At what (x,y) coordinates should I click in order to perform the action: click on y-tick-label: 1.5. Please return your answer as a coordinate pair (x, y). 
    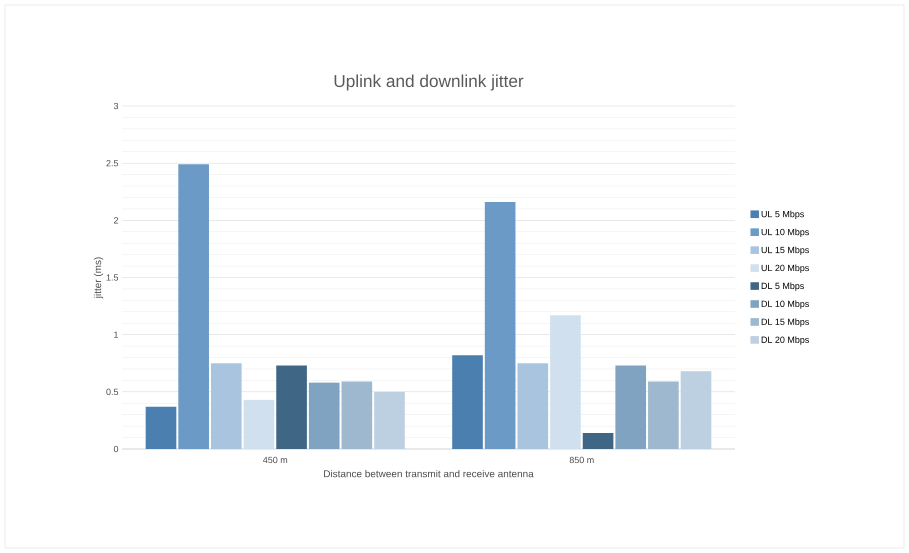
    Looking at the image, I should click on (112, 277).